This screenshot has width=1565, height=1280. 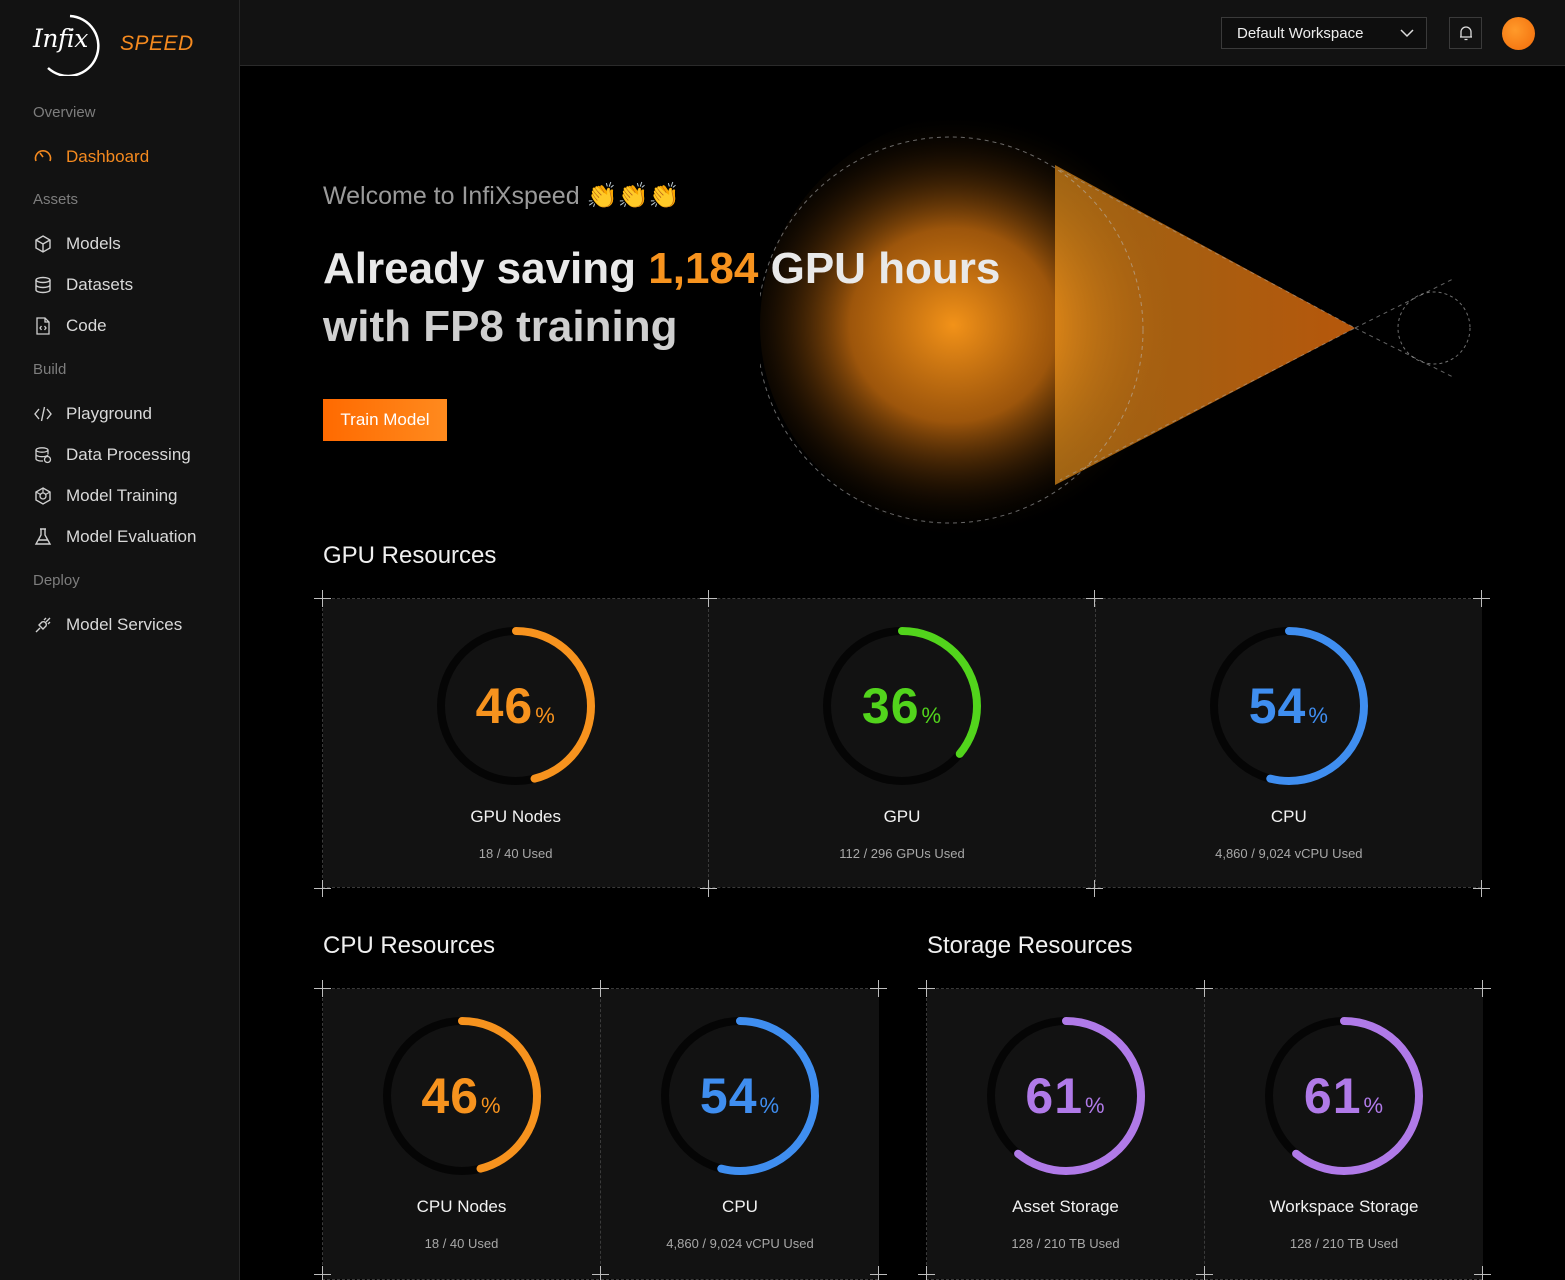 What do you see at coordinates (127, 326) in the screenshot?
I see `sidebar-item-code: Code` at bounding box center [127, 326].